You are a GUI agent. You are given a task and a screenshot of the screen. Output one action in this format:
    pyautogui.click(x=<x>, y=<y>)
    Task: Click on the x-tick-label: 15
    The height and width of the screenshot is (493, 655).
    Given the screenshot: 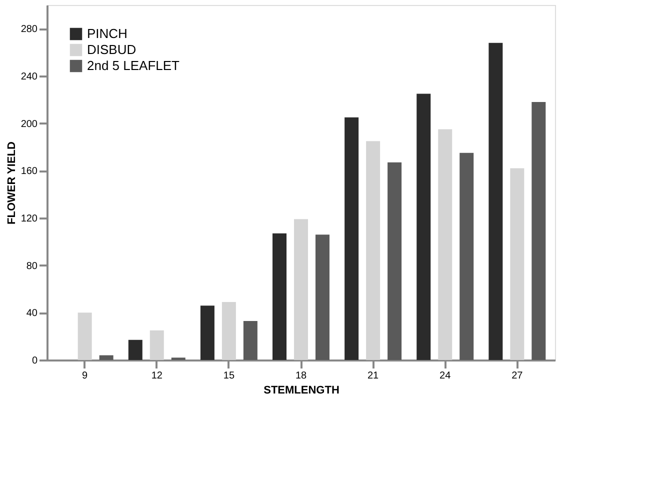 What is the action you would take?
    pyautogui.click(x=229, y=376)
    